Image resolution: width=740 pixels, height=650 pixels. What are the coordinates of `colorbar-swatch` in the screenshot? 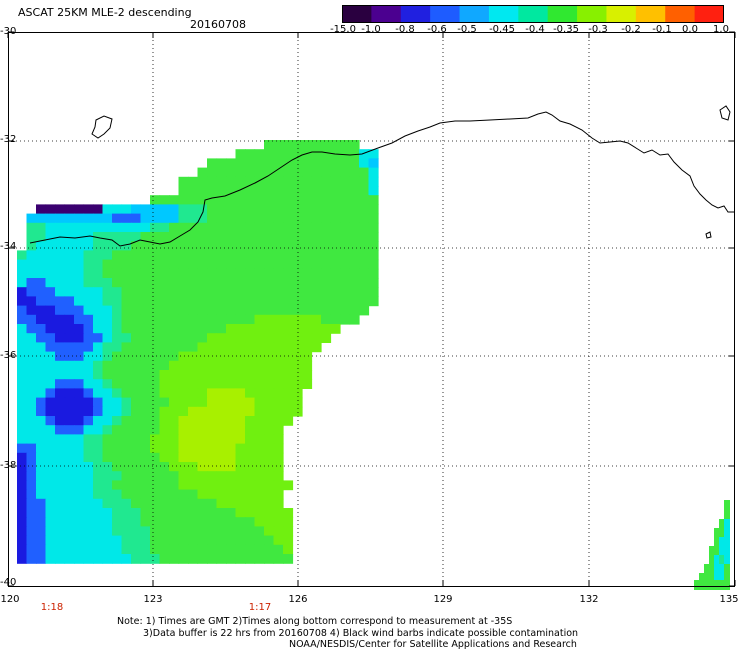 It's located at (592, 14).